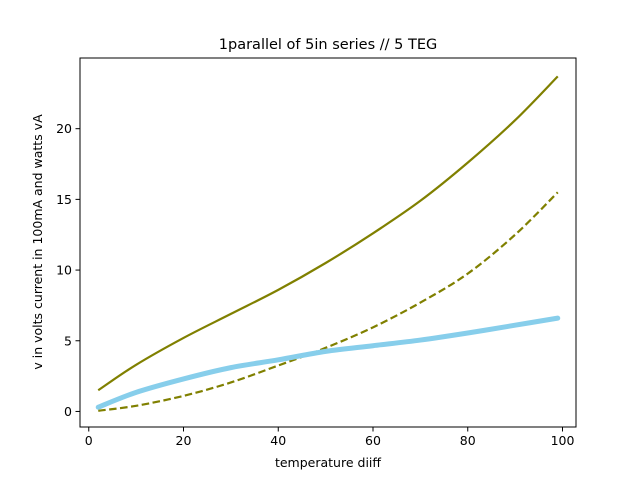 The image size is (640, 480). Describe the element at coordinates (328, 462) in the screenshot. I see `x-axis-label: temperature diiff` at that location.